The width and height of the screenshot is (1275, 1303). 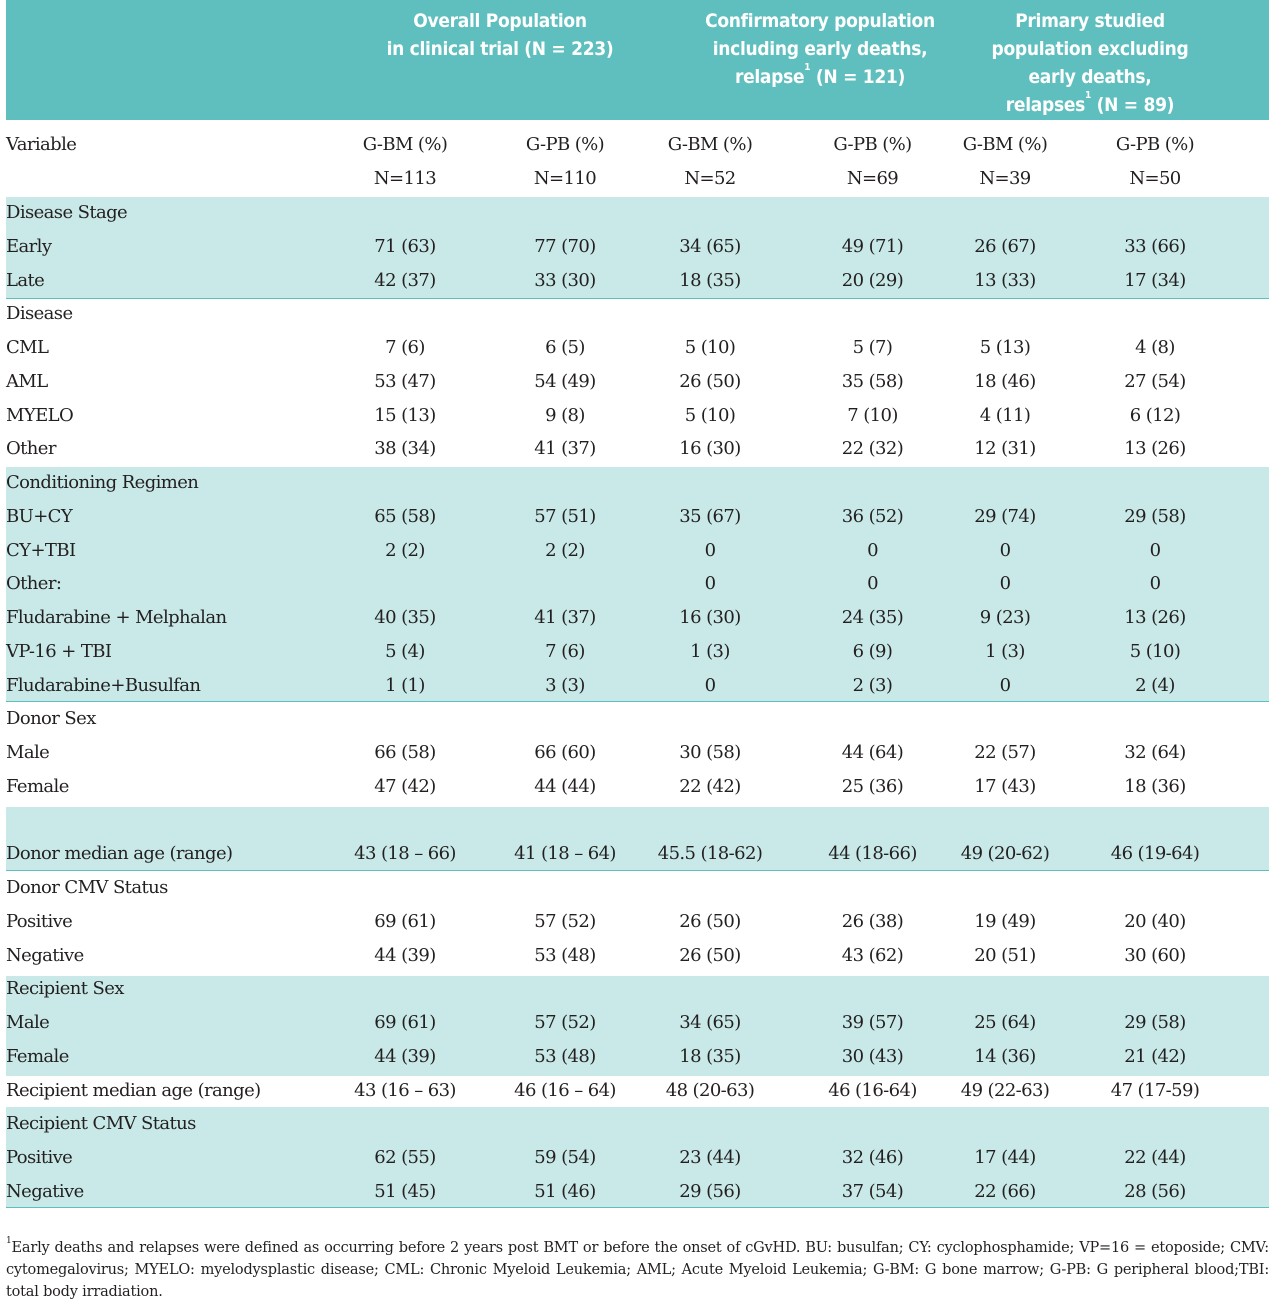 What do you see at coordinates (1005, 516) in the screenshot?
I see `table-cell: 29 (74)` at bounding box center [1005, 516].